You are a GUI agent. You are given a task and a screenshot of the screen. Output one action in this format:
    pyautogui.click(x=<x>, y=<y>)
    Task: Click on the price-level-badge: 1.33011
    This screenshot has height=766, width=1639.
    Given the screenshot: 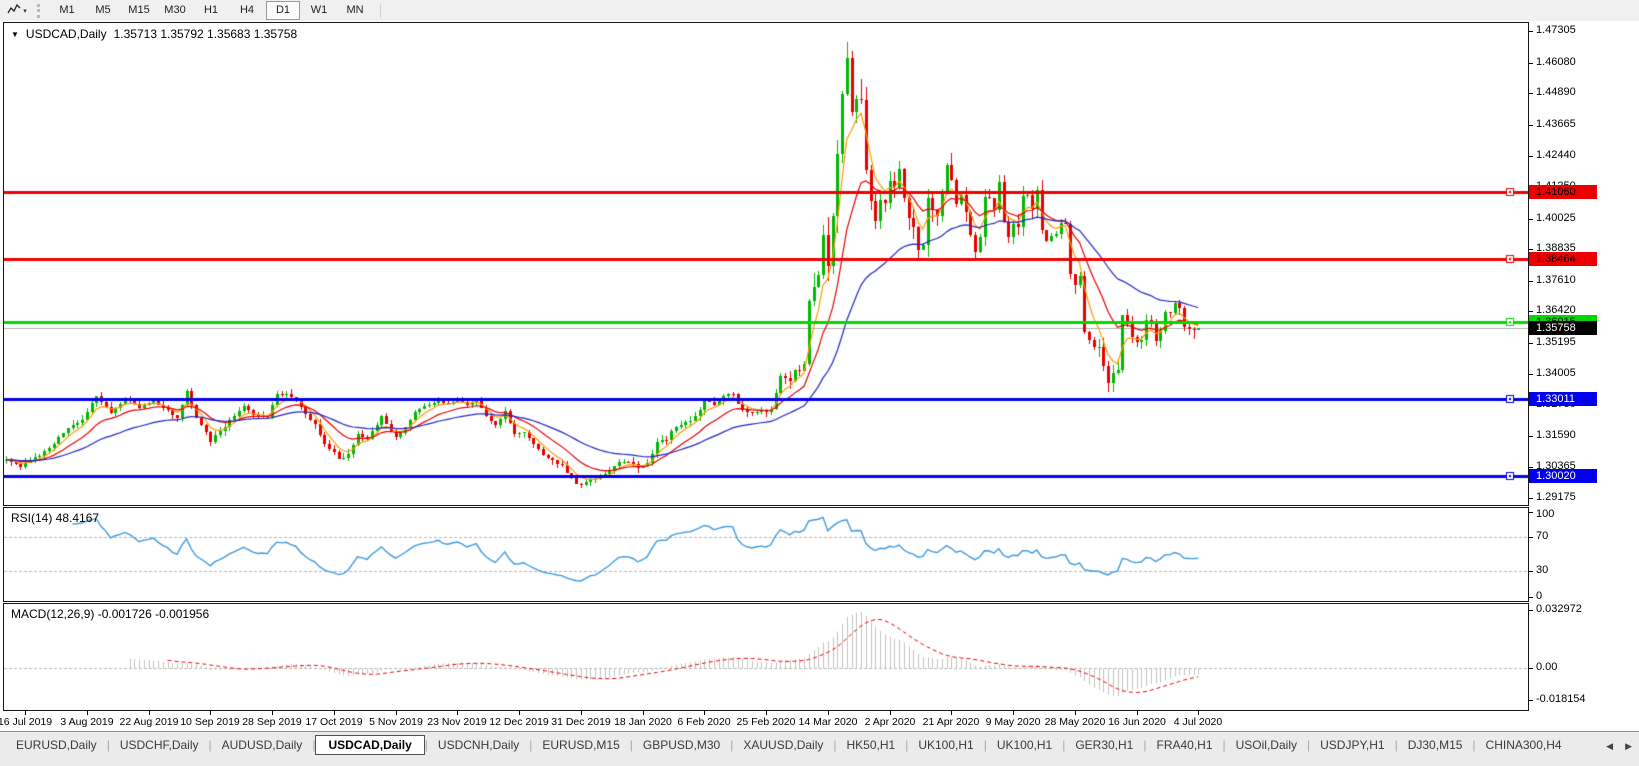 What is the action you would take?
    pyautogui.click(x=1563, y=399)
    